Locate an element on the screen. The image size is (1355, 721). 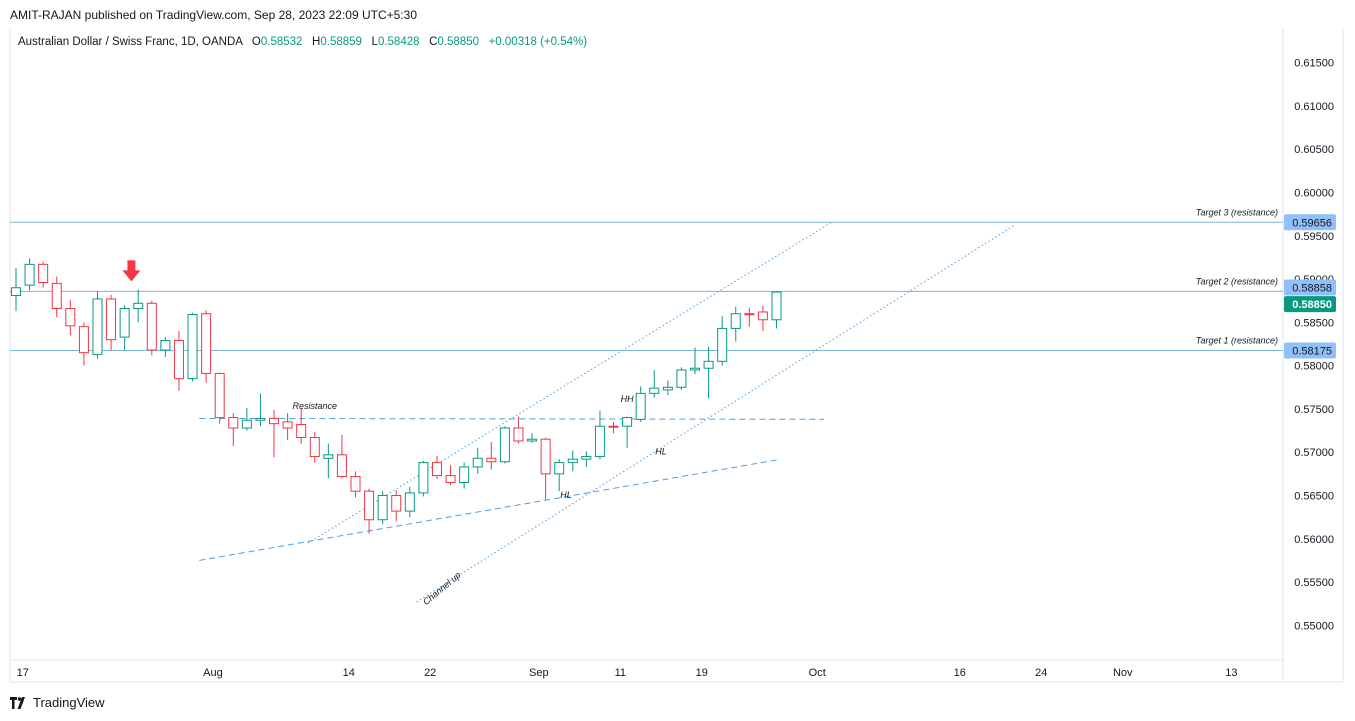
high-value: 0.58859 is located at coordinates (341, 42).